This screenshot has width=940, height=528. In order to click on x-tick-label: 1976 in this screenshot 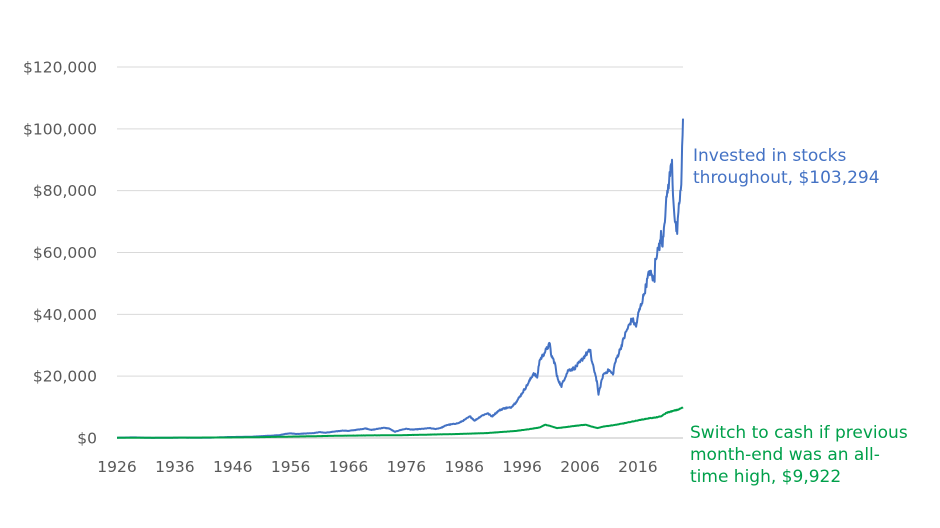, I will do `click(406, 467)`.